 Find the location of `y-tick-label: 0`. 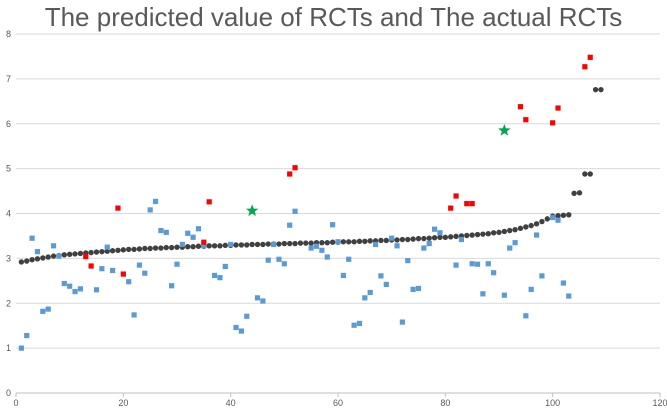

y-tick-label: 0 is located at coordinates (8, 393).